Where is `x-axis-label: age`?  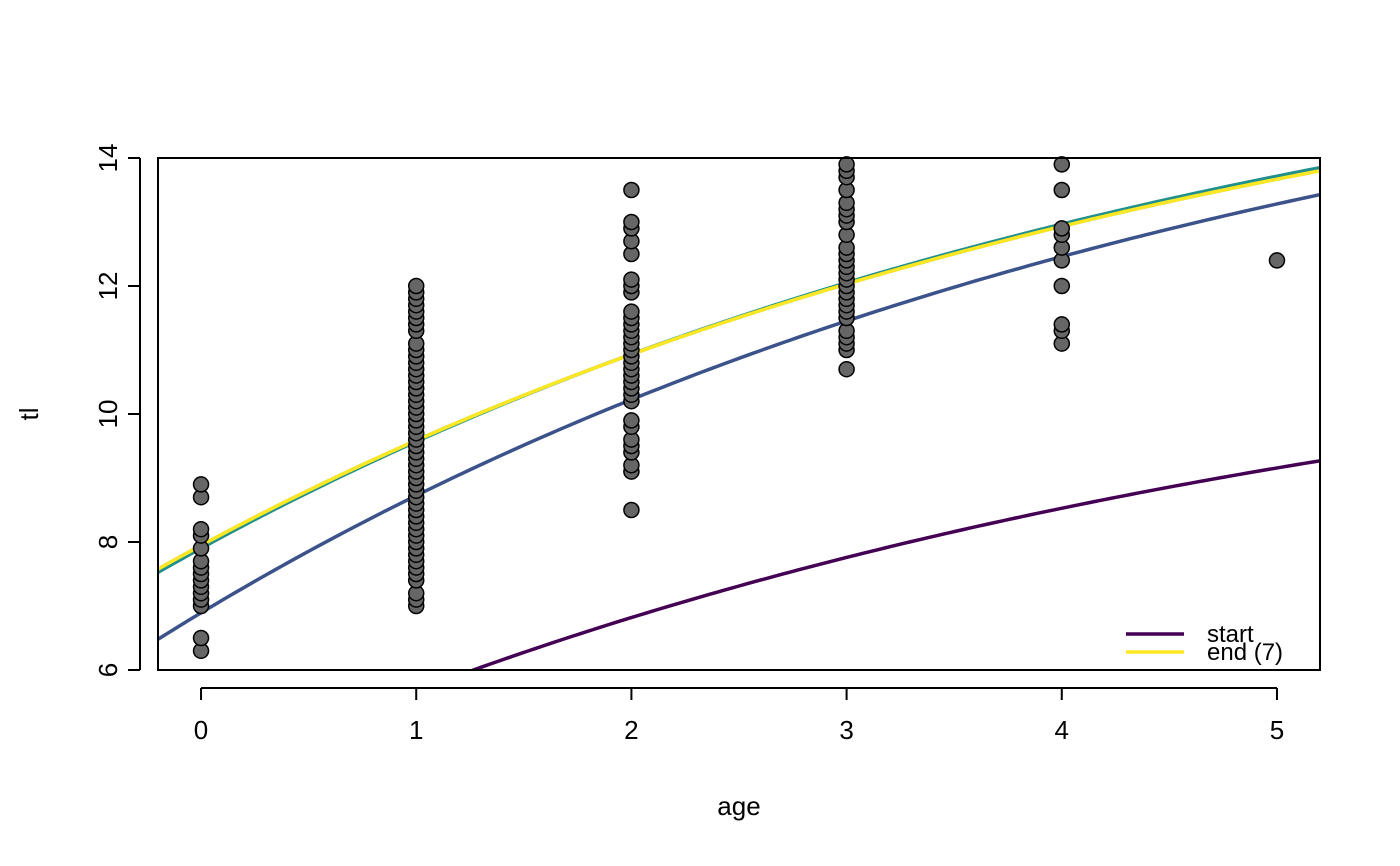 x-axis-label: age is located at coordinates (738, 806).